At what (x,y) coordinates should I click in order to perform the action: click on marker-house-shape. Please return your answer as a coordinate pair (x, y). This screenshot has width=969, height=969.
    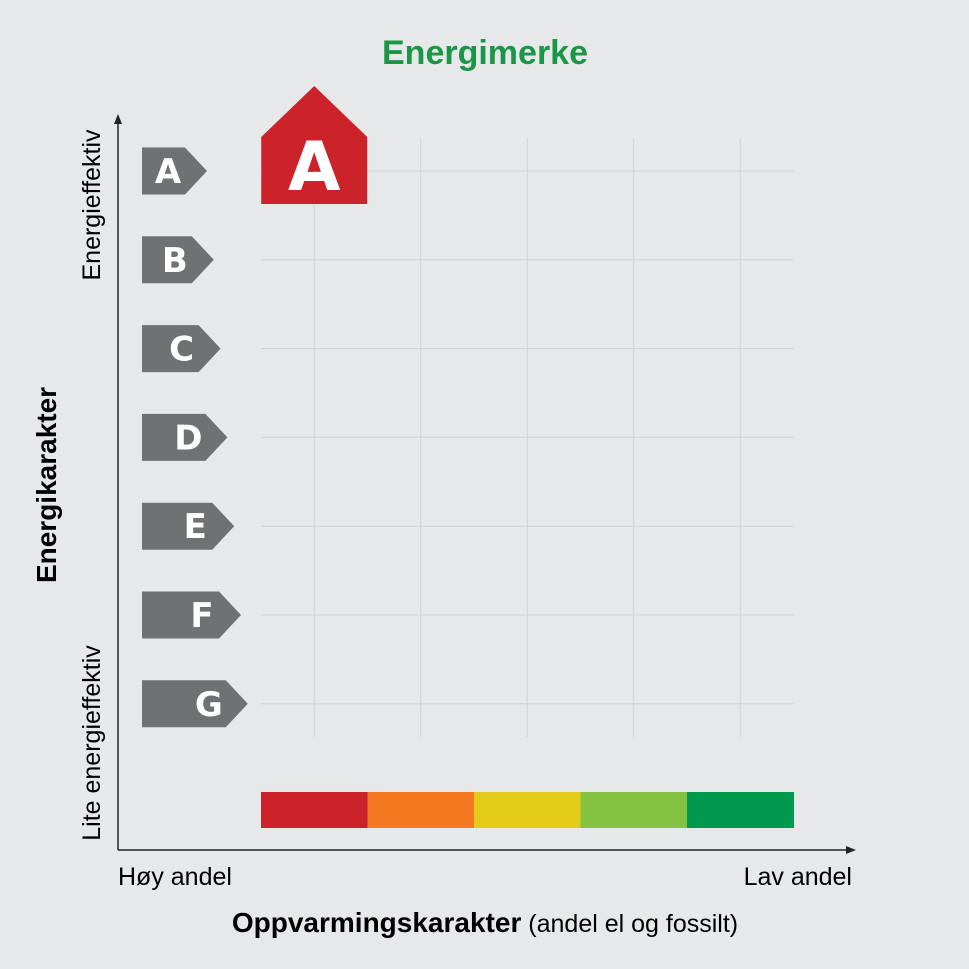
    Looking at the image, I should click on (314, 145).